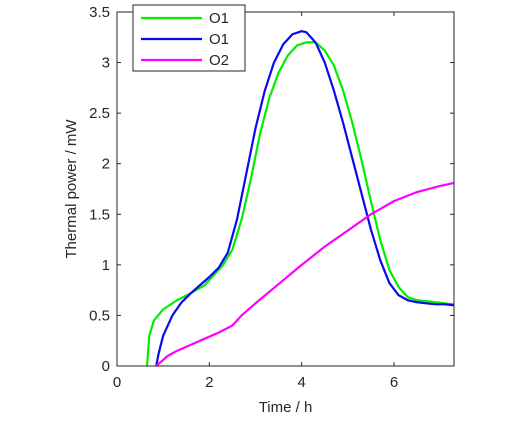 This screenshot has width=532, height=424. I want to click on x-tick-label-0: 0, so click(117, 382).